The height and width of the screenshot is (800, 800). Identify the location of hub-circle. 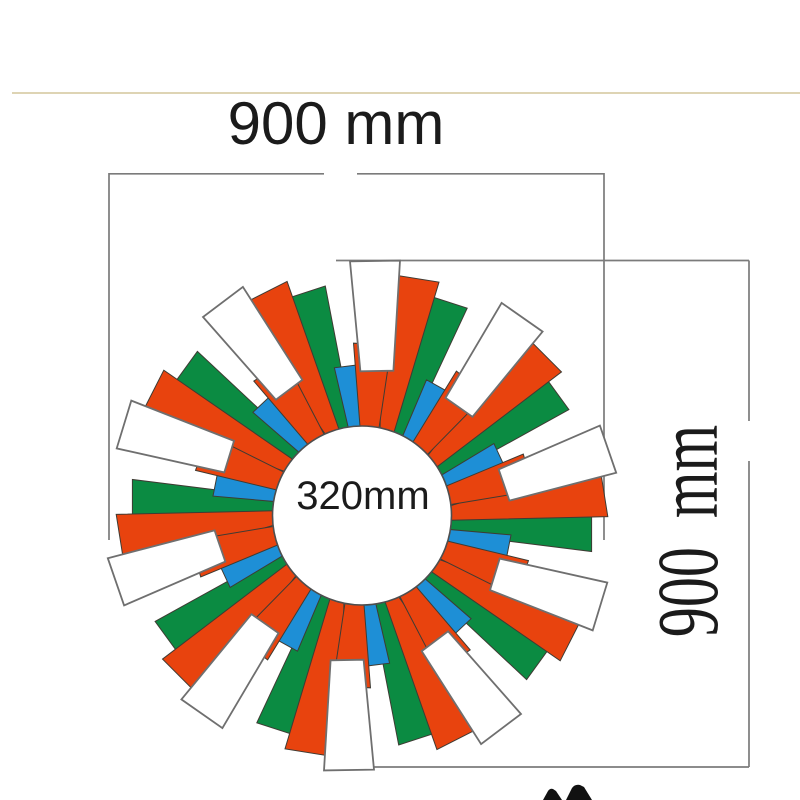
(362, 515).